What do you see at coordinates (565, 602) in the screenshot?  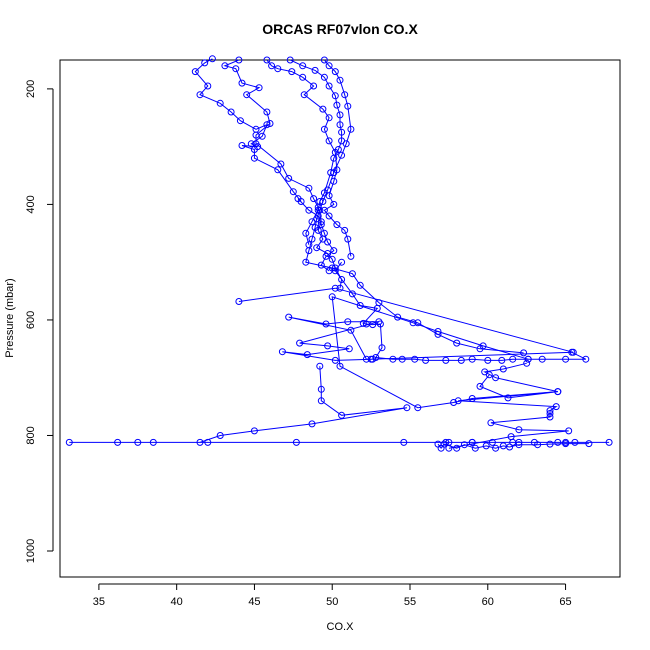 I see `x-tick-label: 65` at bounding box center [565, 602].